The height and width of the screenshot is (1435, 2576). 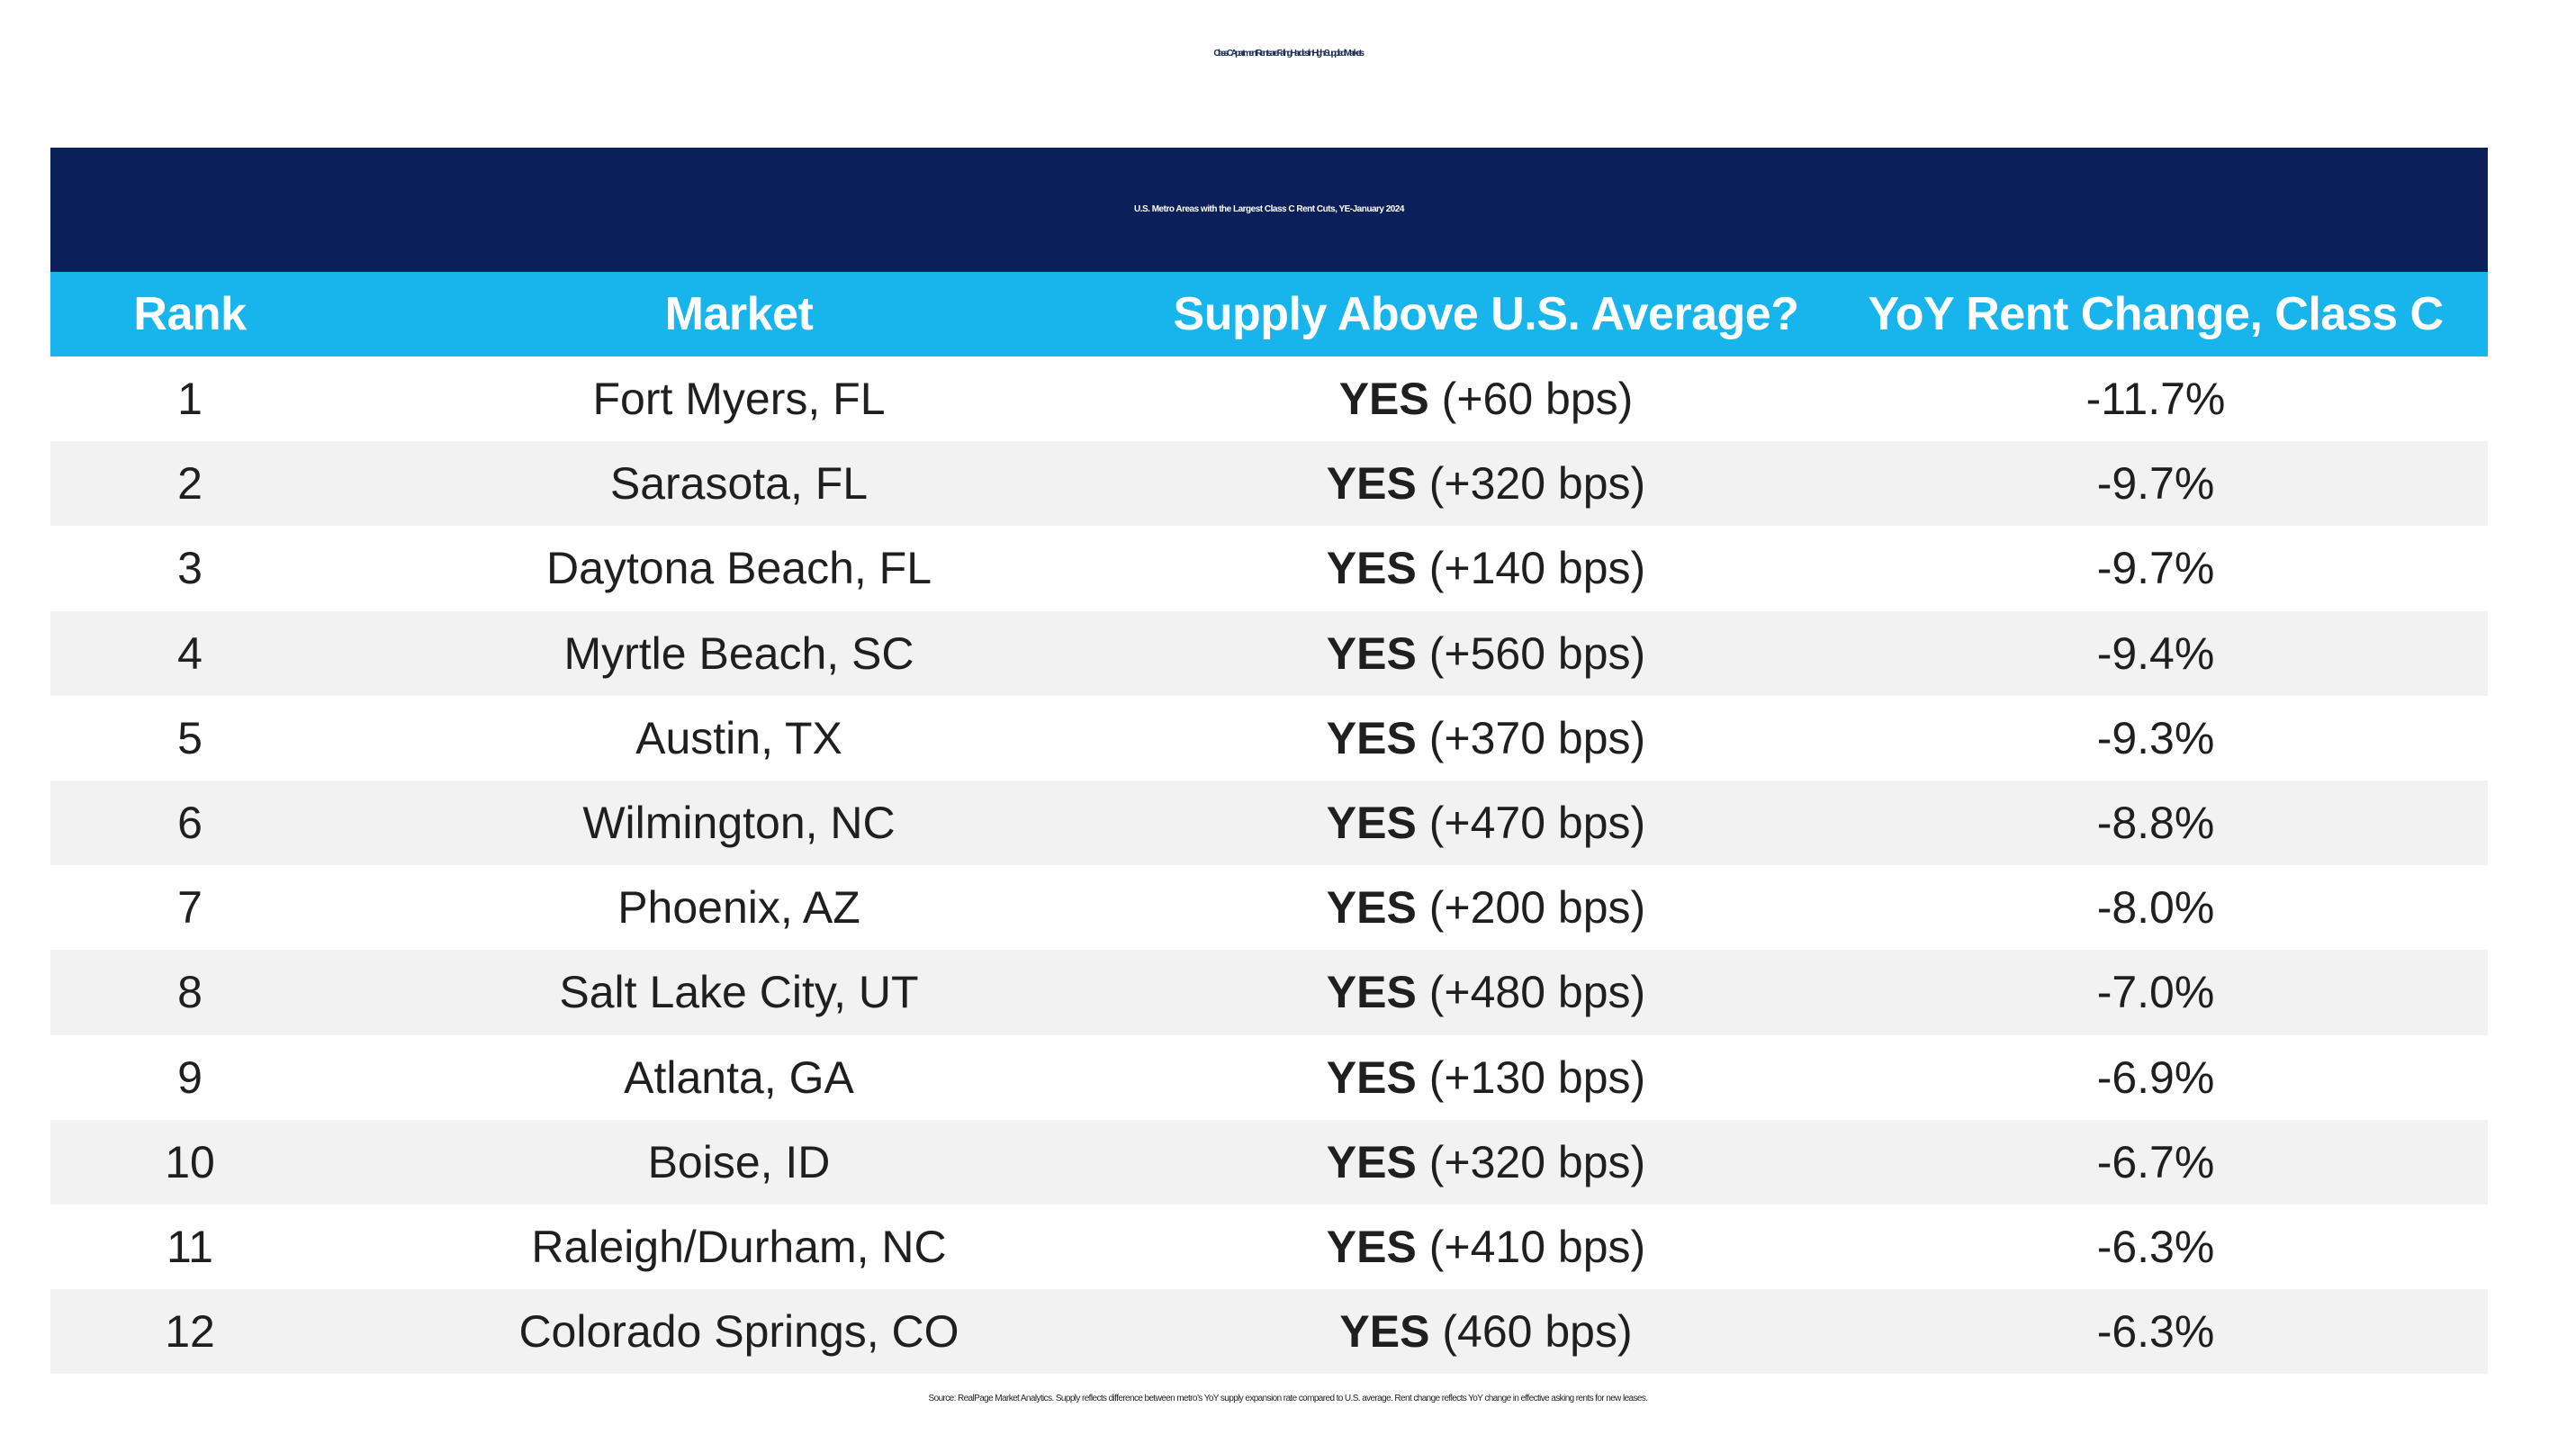 I want to click on supply-cell: YES (+140 bps), so click(x=1486, y=568).